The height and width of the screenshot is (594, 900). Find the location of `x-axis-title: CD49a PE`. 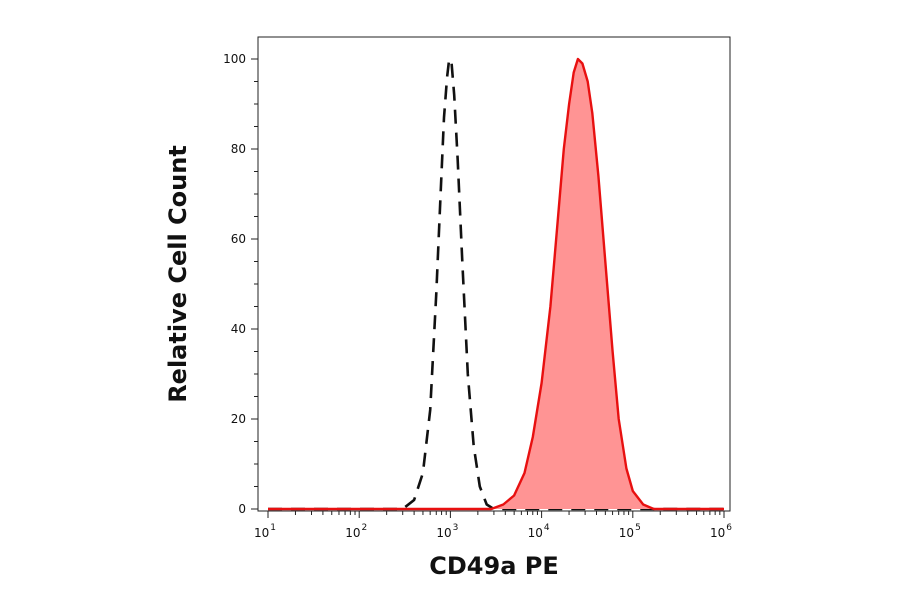

x-axis-title: CD49a PE is located at coordinates (493, 566).